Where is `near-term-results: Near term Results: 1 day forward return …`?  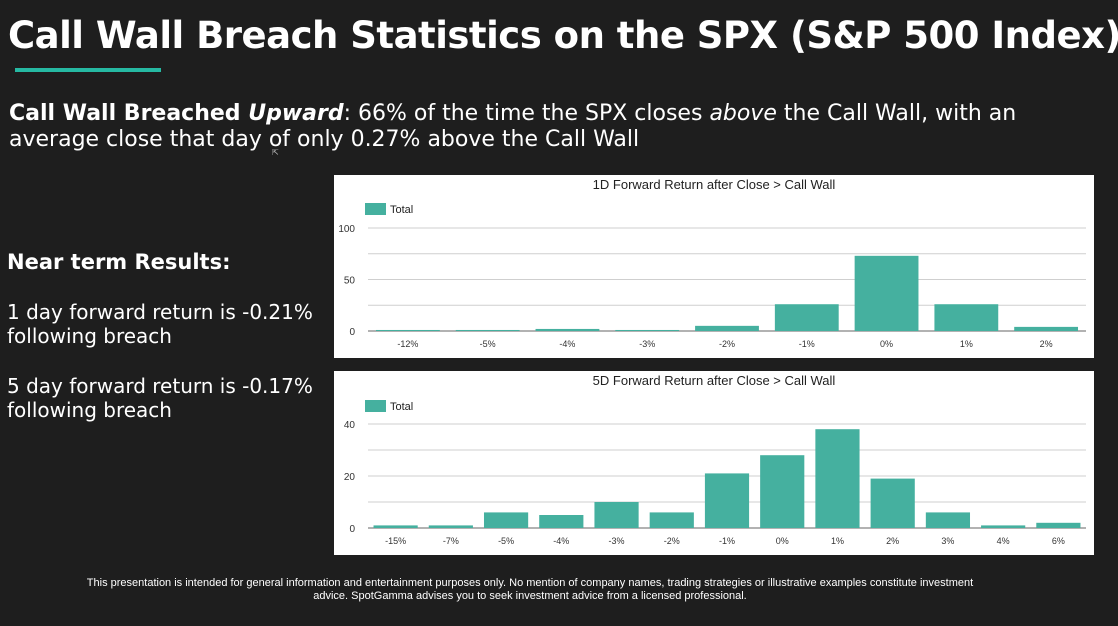
near-term-results: Near term Results: 1 day forward return … is located at coordinates (167, 349).